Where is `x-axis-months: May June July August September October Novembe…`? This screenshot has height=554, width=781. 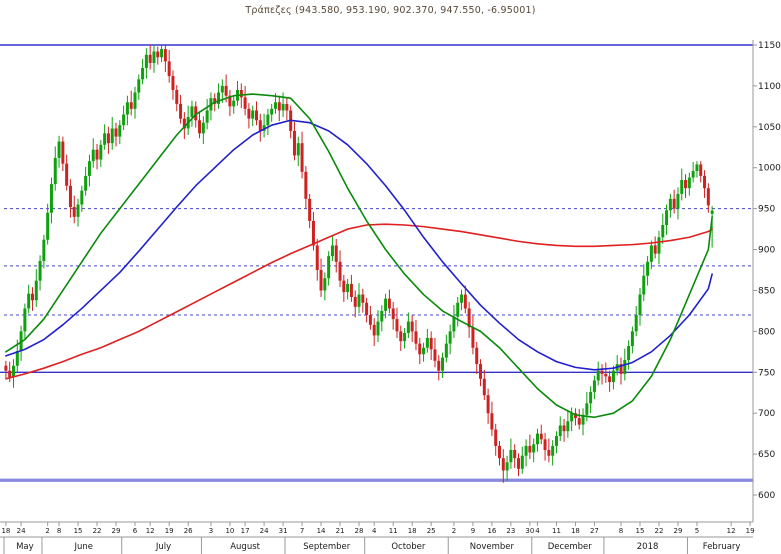
x-axis-months: May June July August September October Novembe… is located at coordinates (376, 545).